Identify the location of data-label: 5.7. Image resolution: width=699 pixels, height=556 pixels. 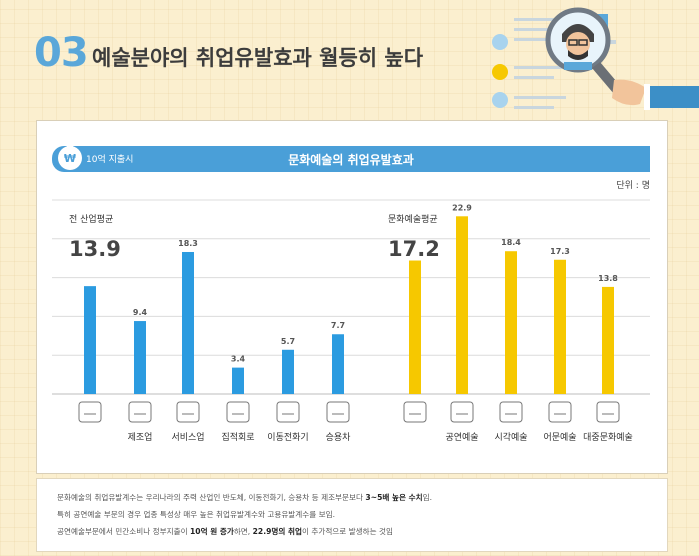
(288, 341).